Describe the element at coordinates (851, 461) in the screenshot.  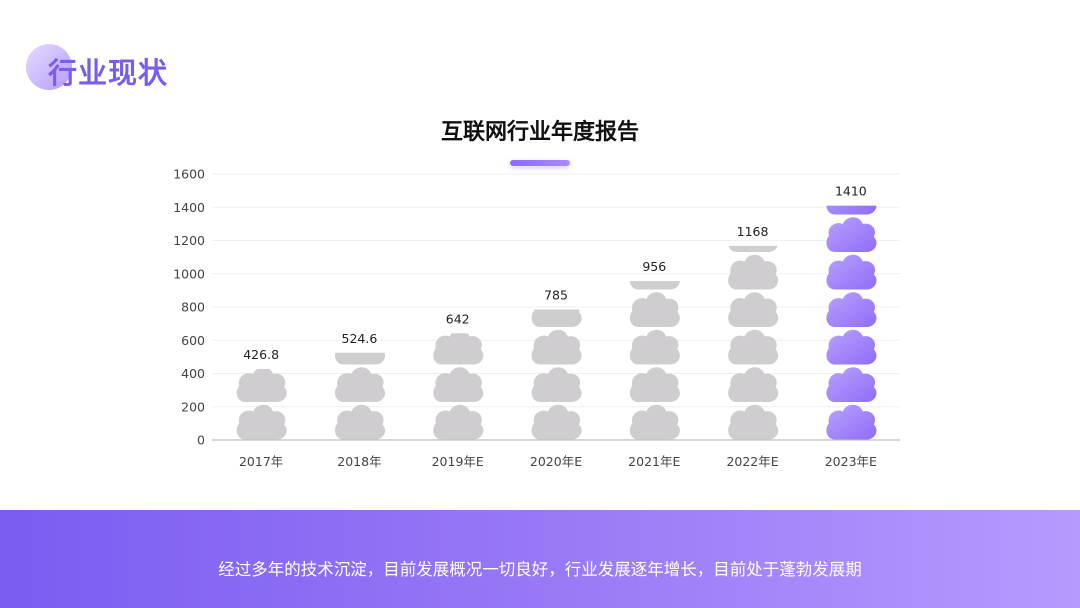
I see `x-tick-label: 2023年E` at that location.